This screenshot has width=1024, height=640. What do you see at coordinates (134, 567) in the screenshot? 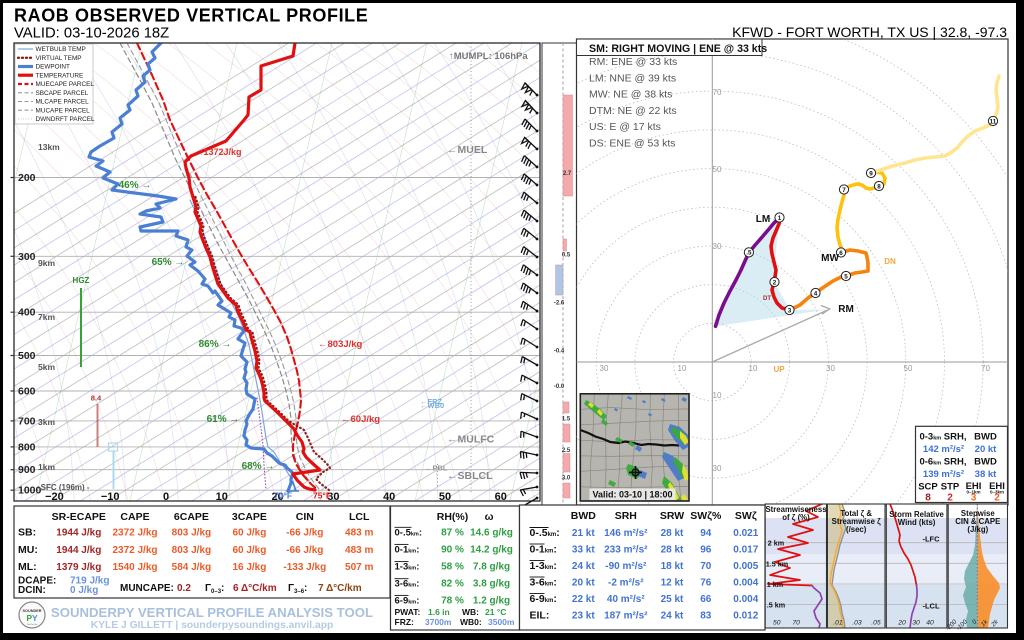
I see `svg-text: 1540 J/kg` at bounding box center [134, 567].